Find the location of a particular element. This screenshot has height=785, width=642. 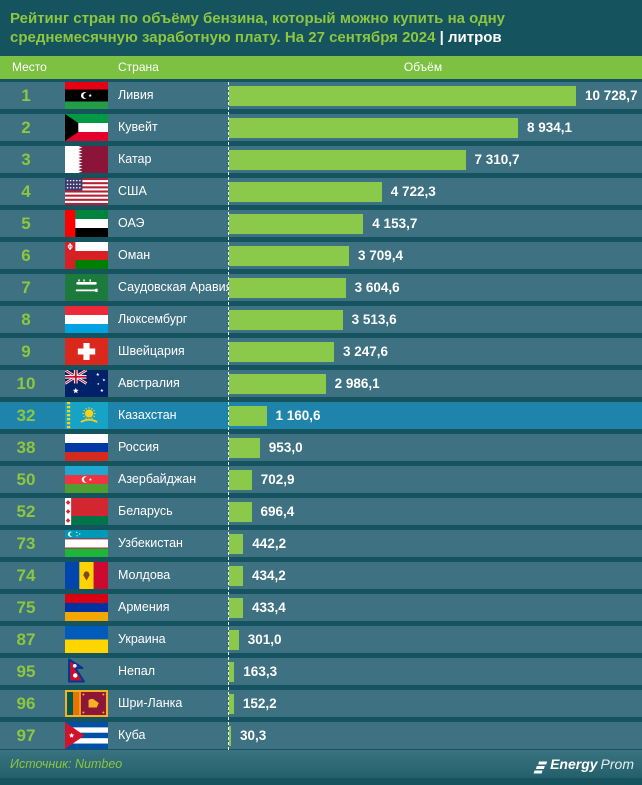

column-header-volume: Объём is located at coordinates (423, 67).